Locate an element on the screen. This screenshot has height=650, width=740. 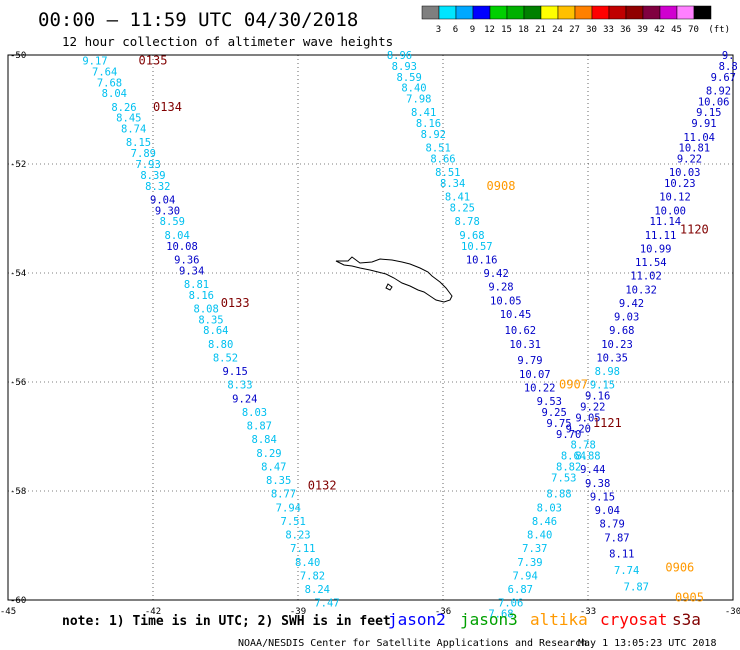
legend-label: 30 is located at coordinates (591, 30).